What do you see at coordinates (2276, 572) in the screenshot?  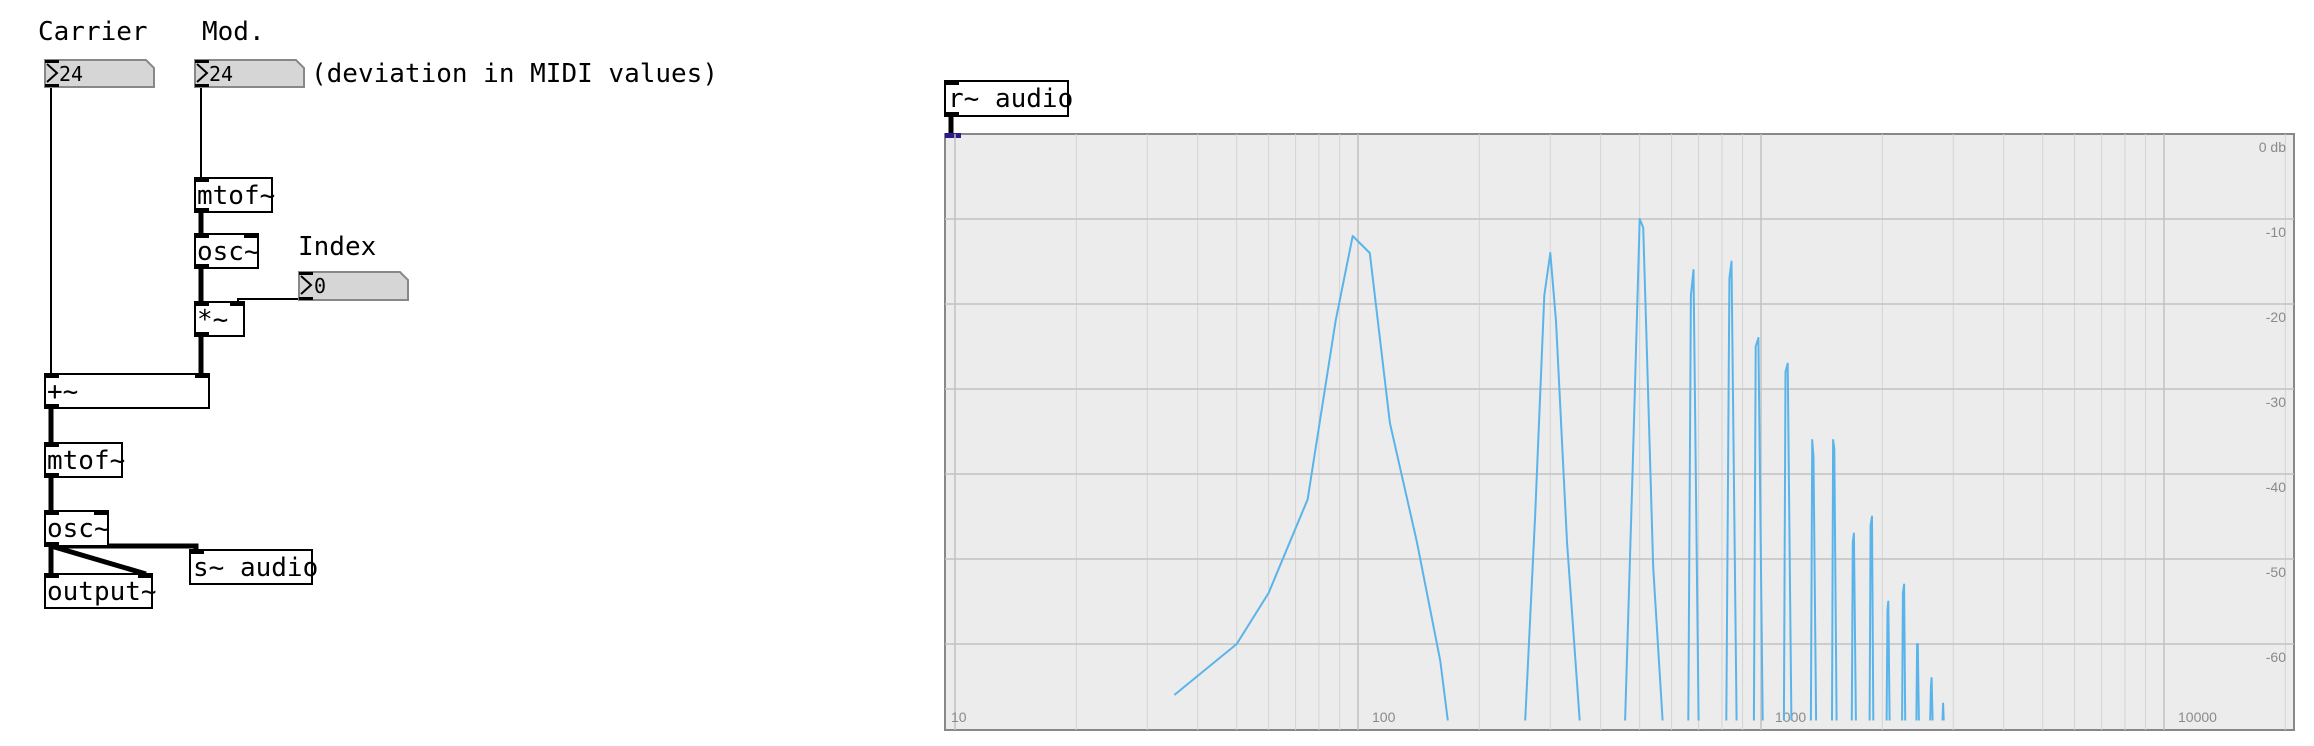 I see `db-tick-label: -50` at bounding box center [2276, 572].